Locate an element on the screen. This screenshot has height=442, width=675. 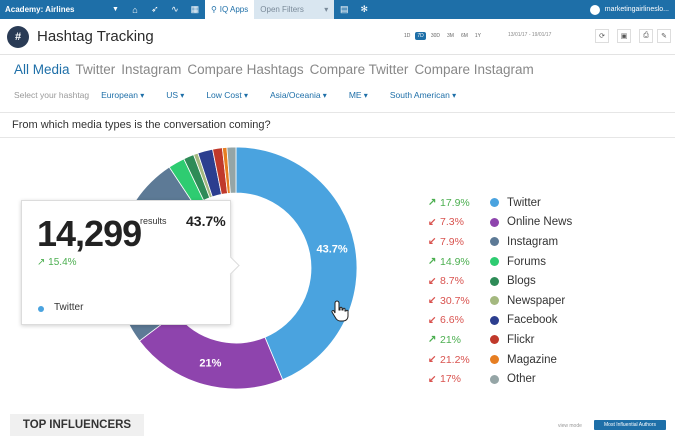
legend-name: Instagram is located at coordinates (533, 241).